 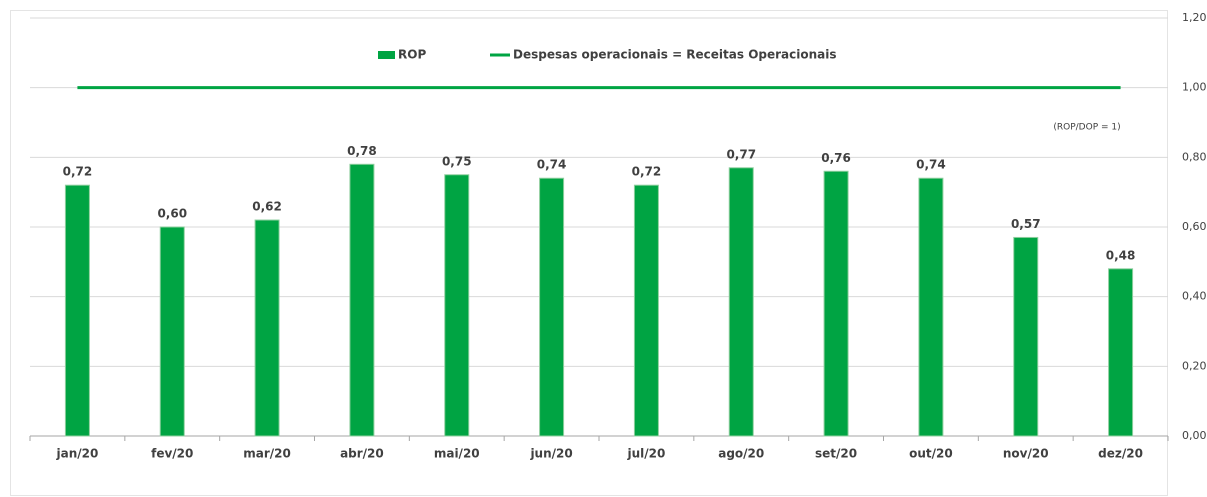 What do you see at coordinates (550, 454) in the screenshot?
I see `x-tick-label: jun/20` at bounding box center [550, 454].